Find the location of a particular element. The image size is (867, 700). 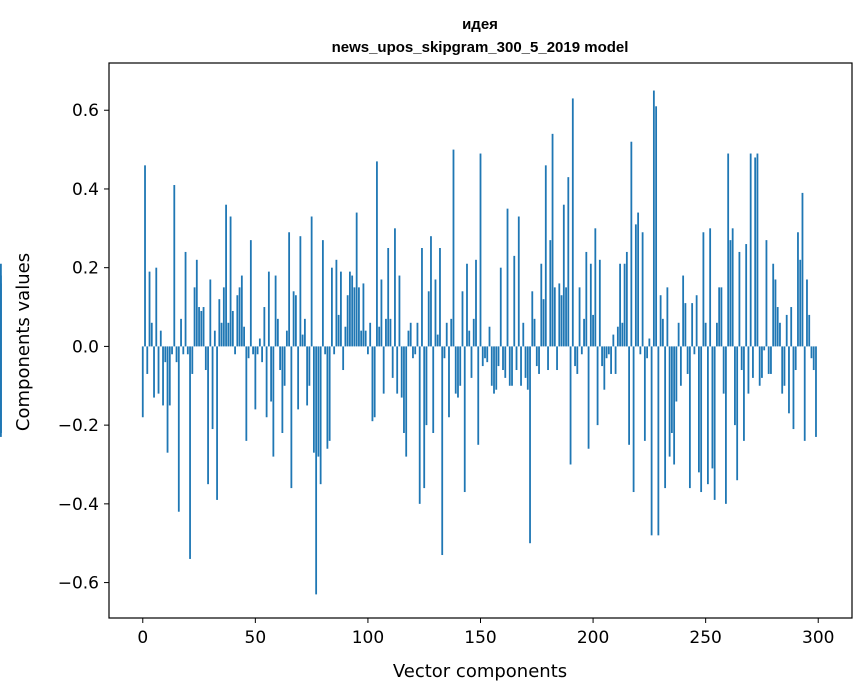

x-tick-label: 50 is located at coordinates (256, 638).